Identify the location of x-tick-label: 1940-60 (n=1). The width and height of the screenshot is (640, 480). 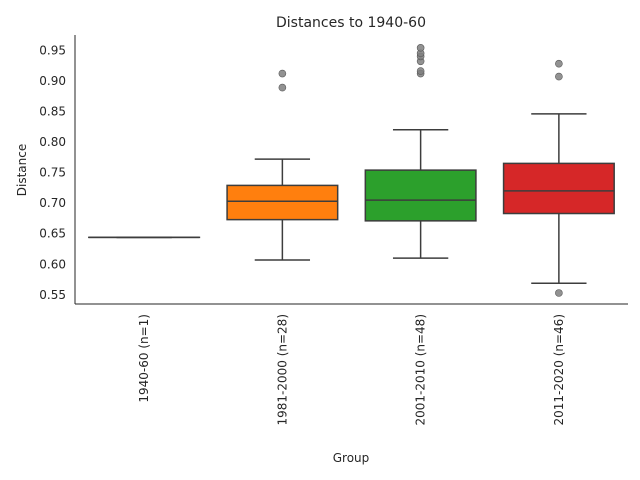
(144, 358).